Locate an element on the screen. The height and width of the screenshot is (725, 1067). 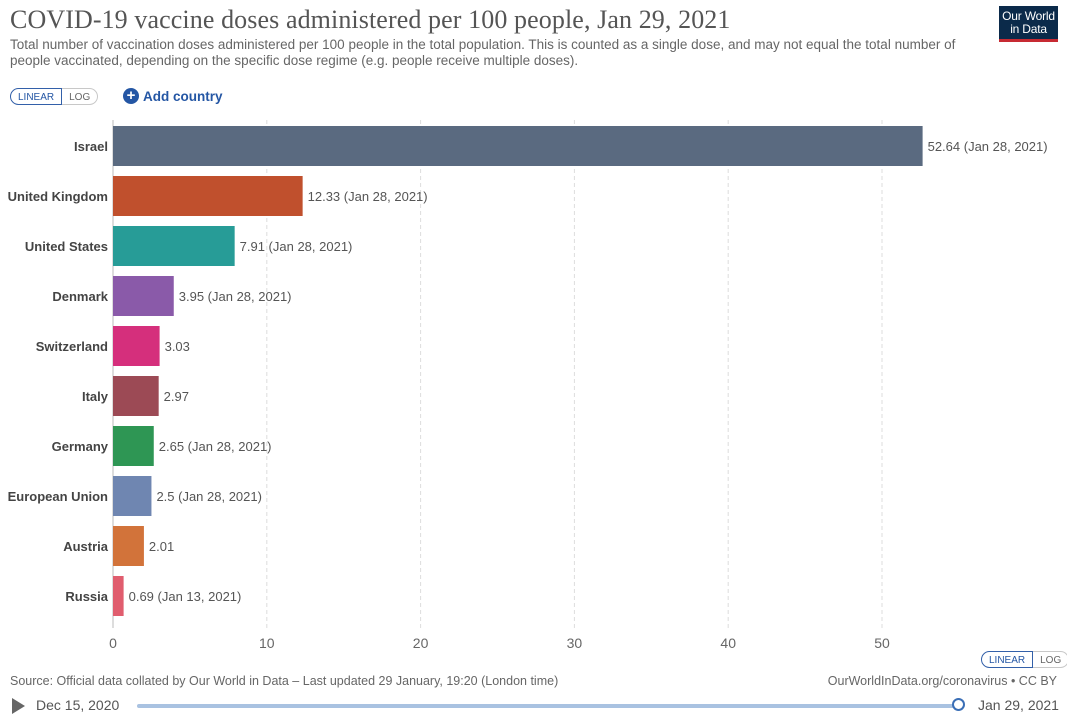
timeline-start-date: Dec 15, 2020 is located at coordinates (78, 705).